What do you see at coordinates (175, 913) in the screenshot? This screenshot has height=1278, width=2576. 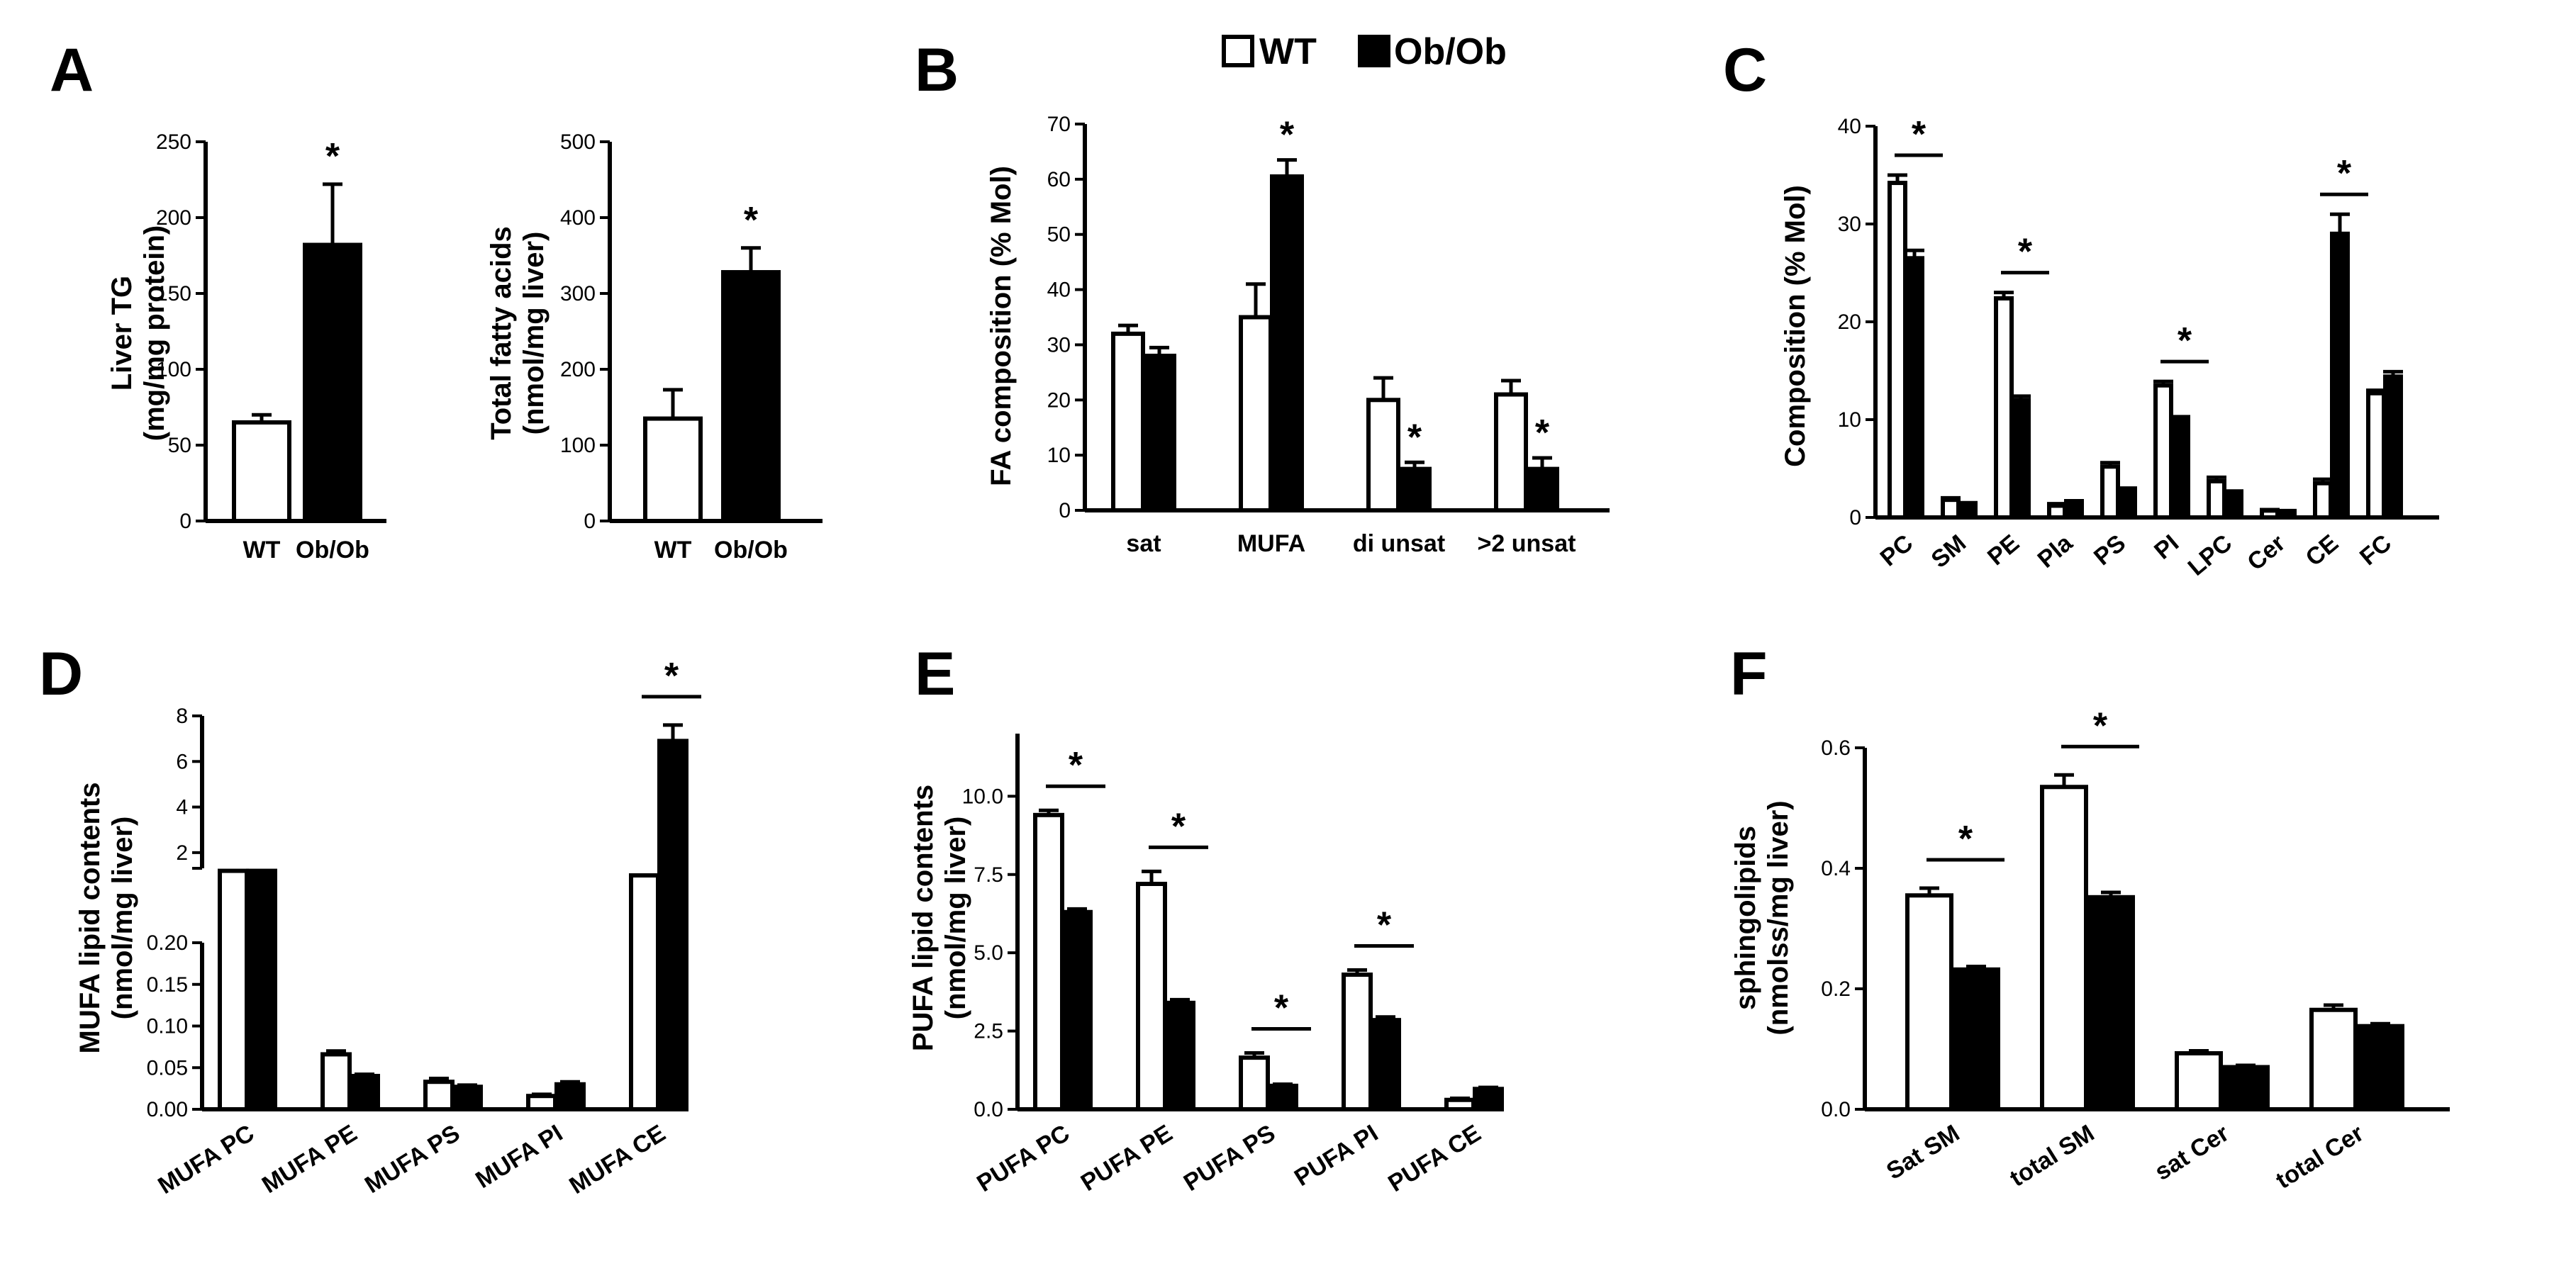 I see `y-axis: 0.00 0.05 0.10 0.15 0.20 2 4 6 8` at bounding box center [175, 913].